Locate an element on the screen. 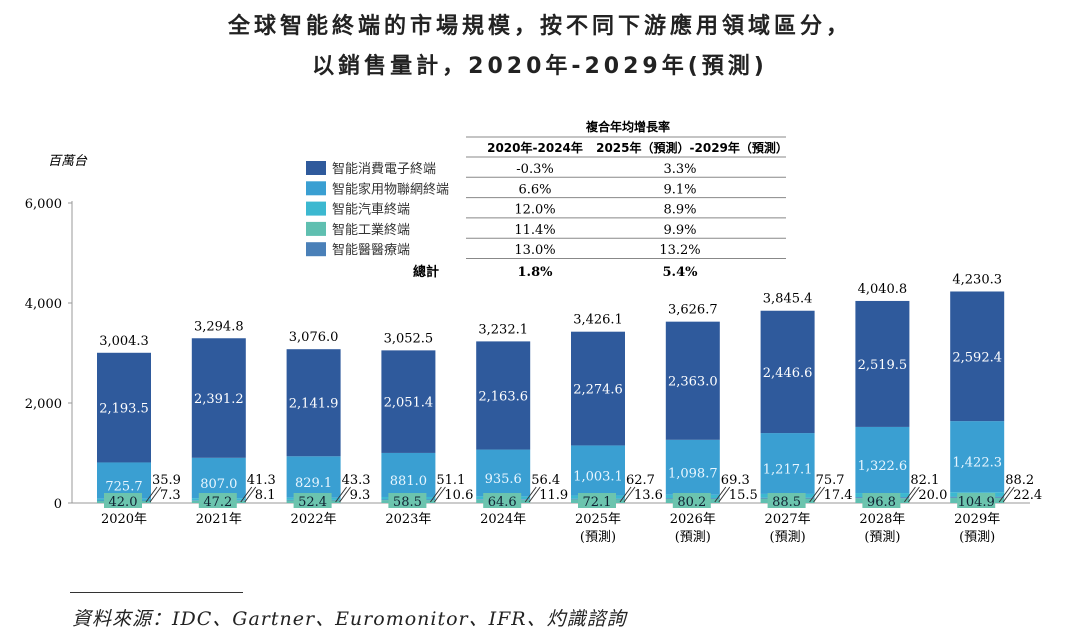 Image resolution: width=1080 pixels, height=641 pixels. data-label-medical: 9.3 is located at coordinates (360, 495).